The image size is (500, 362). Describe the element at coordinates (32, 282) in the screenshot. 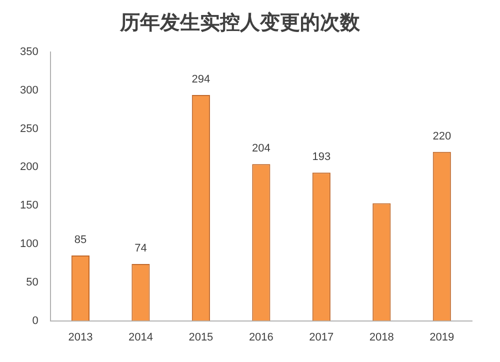

I see `y-tick-label: 50` at that location.